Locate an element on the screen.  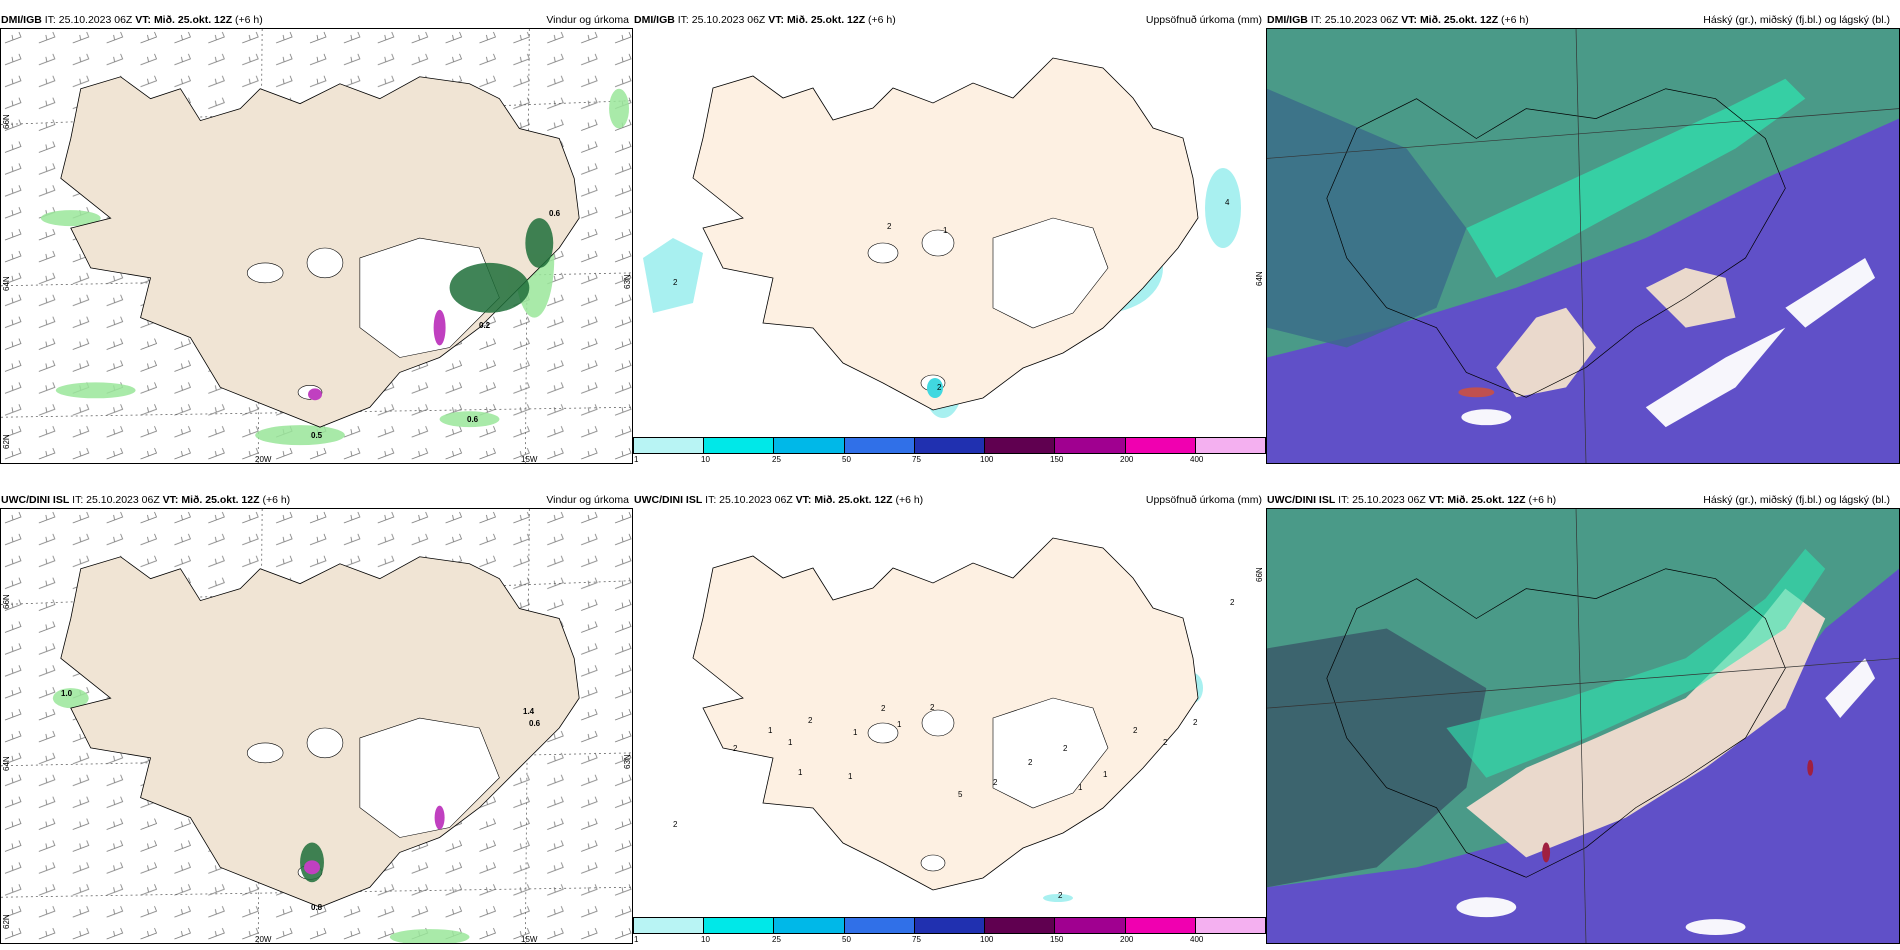
value-label: 4 is located at coordinates (1227, 202).